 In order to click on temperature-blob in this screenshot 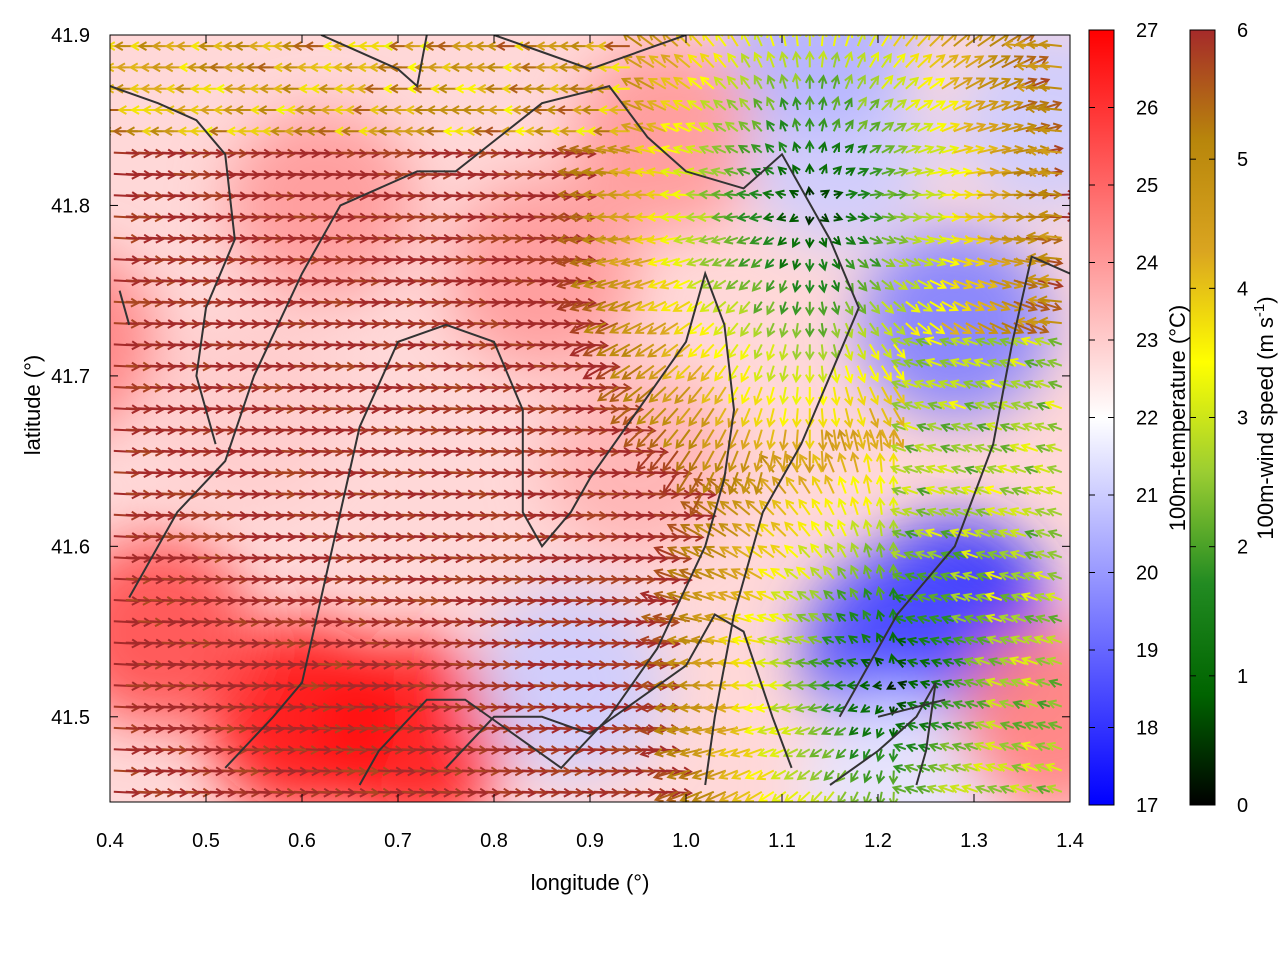, I will do `click(1012, 711)`.